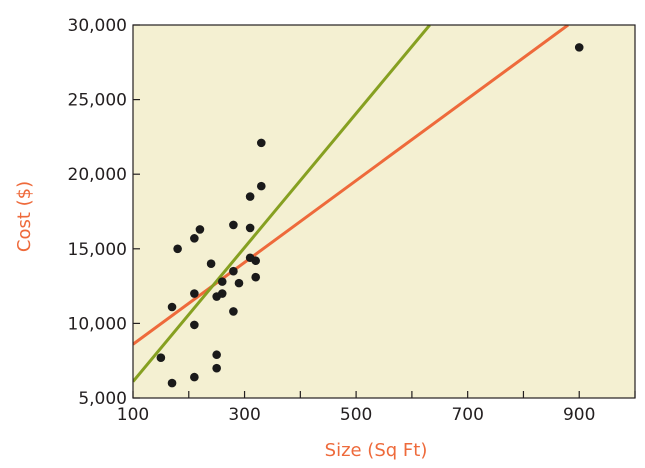  I want to click on x-tick-label: 500, so click(356, 415).